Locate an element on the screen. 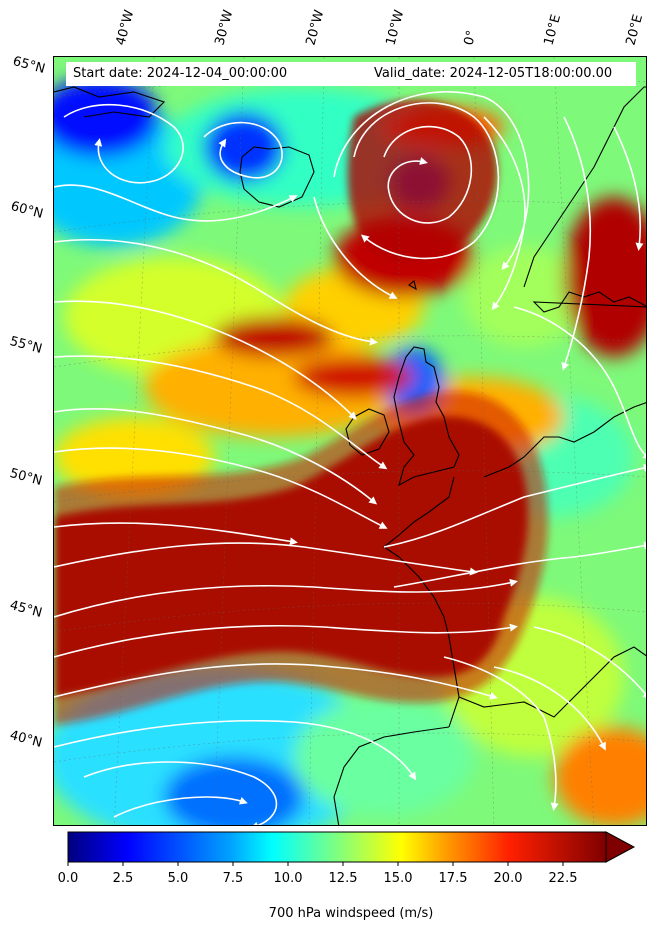 The image size is (659, 936). colorbar-tick-label: 2.5 is located at coordinates (123, 878).